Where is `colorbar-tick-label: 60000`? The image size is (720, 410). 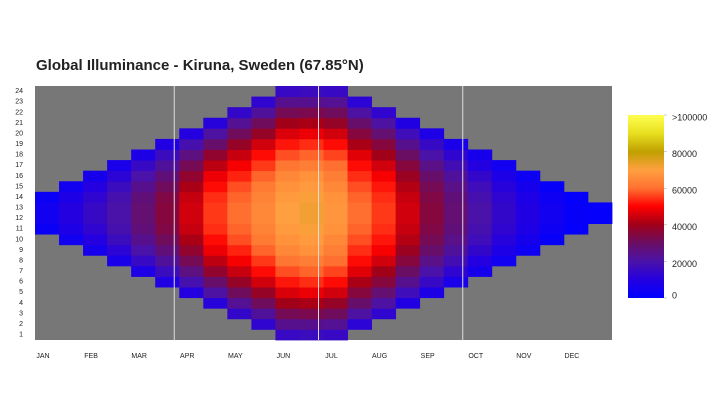 colorbar-tick-label: 60000 is located at coordinates (684, 191).